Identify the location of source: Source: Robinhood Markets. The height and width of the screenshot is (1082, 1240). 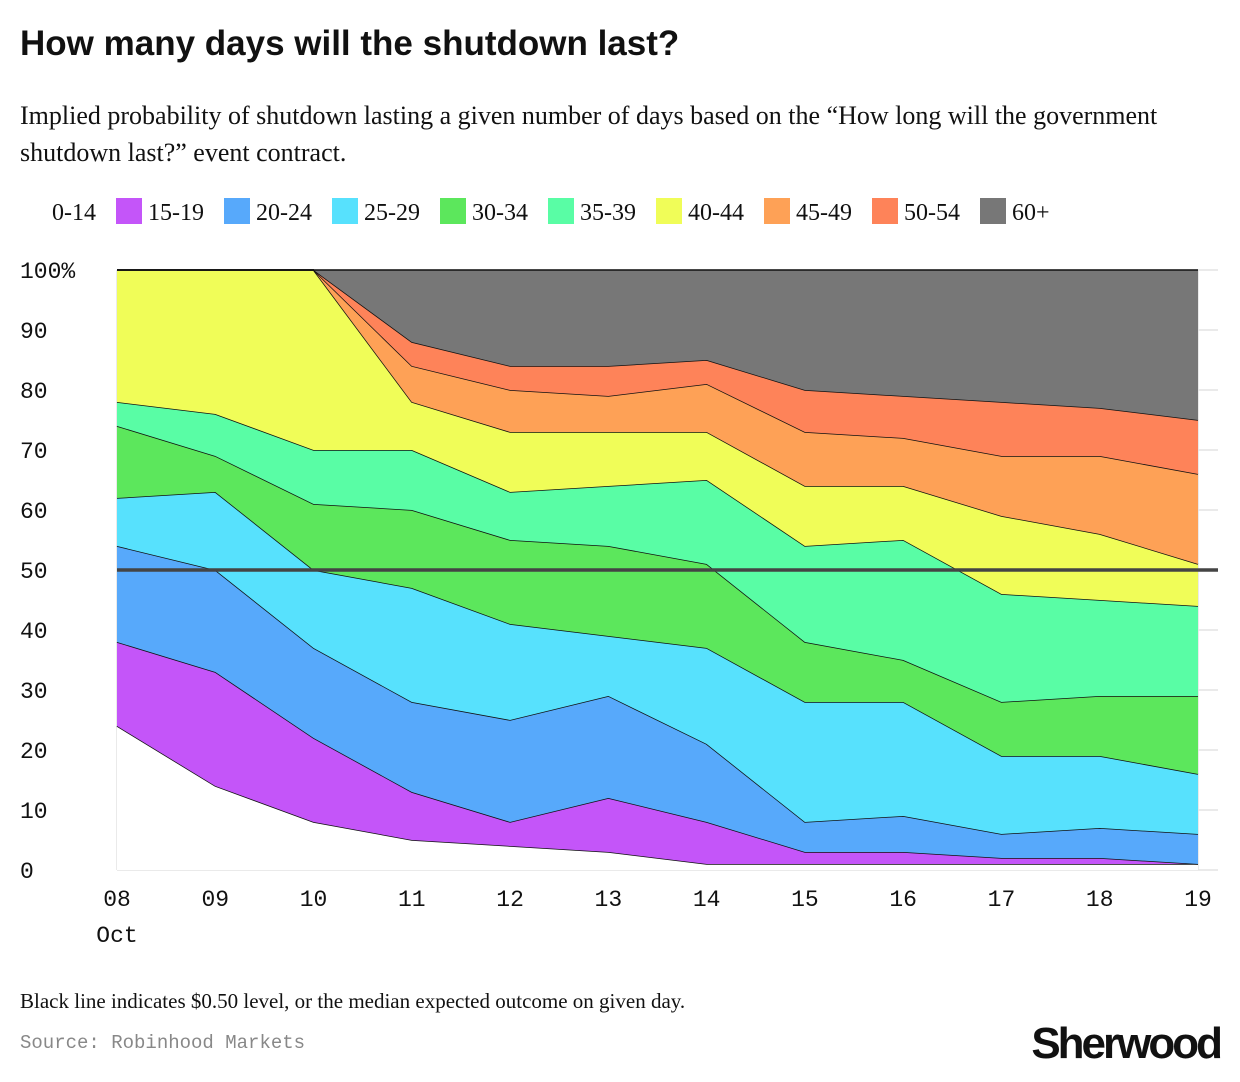
(162, 1043).